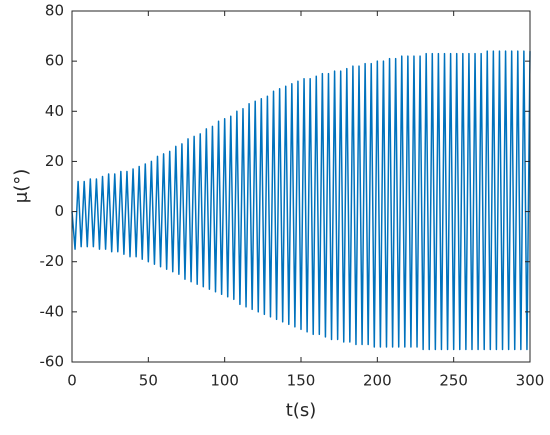 The height and width of the screenshot is (435, 550). I want to click on y-tick-label: 0, so click(59, 211).